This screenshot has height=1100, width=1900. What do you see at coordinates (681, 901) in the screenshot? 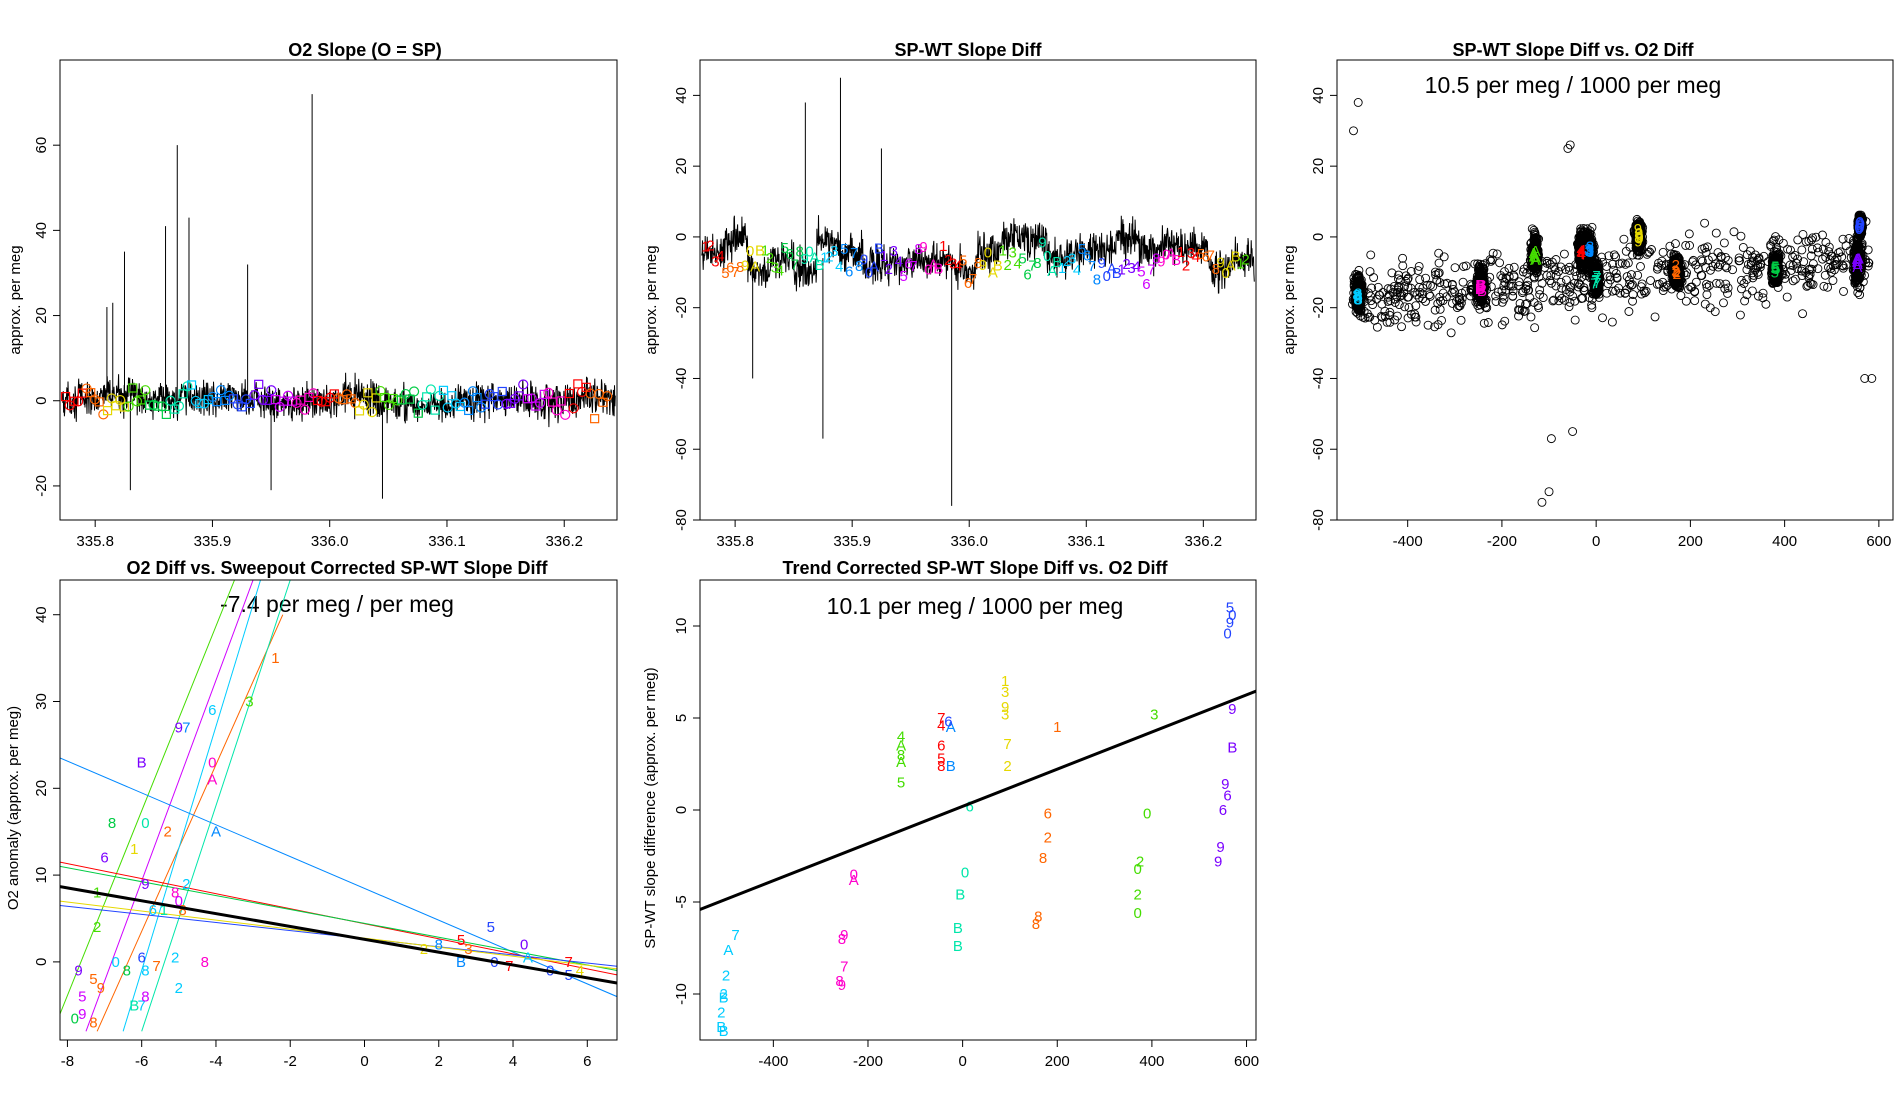
I see `y-tick-label: -5` at bounding box center [681, 901].